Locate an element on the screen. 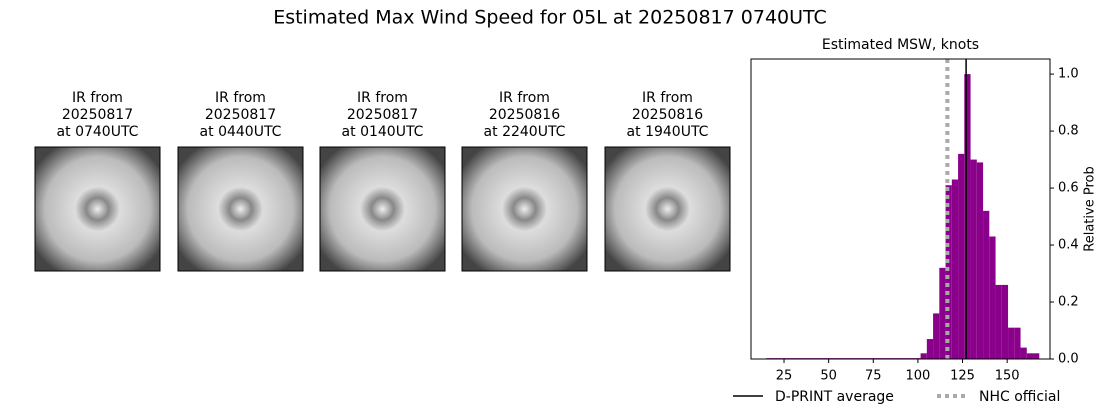 This screenshot has height=409, width=1100. y-tick-label: 0.0 is located at coordinates (1068, 359).